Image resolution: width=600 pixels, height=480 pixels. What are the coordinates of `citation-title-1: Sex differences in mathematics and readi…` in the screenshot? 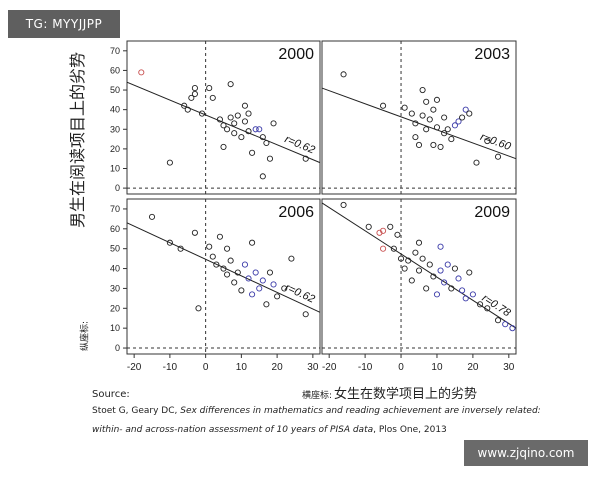 It's located at (360, 411).